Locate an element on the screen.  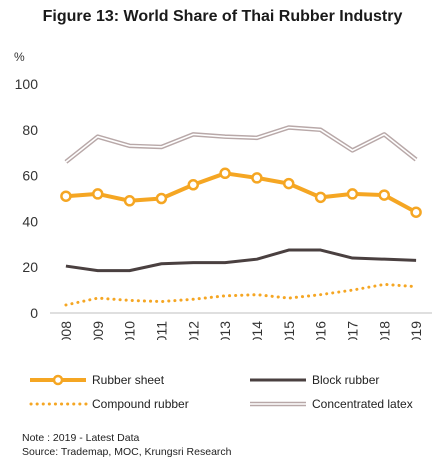
legend-swatch-compound-rubber is located at coordinates (58, 404).